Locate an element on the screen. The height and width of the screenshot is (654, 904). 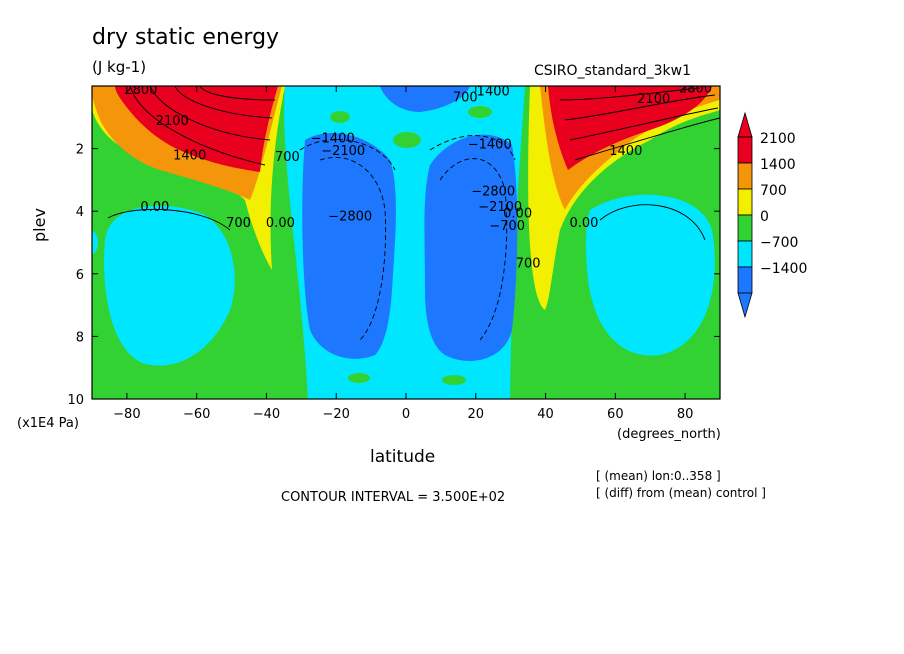
contour-interval: CONTOUR INTERVAL = 3.500E+02 is located at coordinates (393, 497).